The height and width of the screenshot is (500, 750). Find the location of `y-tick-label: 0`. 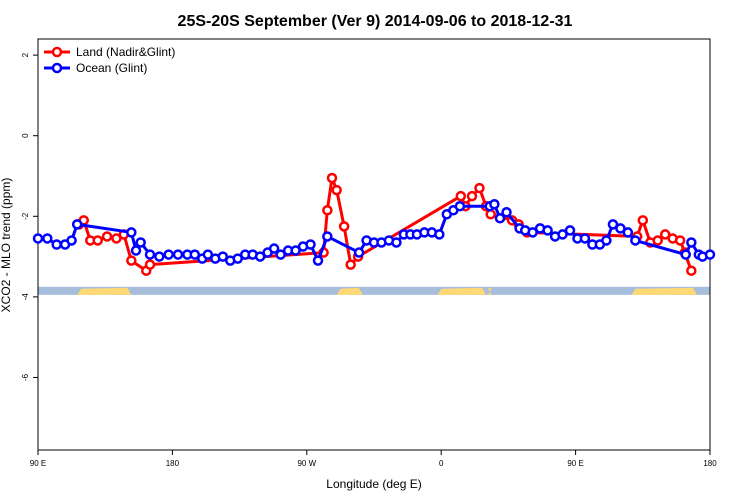

y-tick-label: 0 is located at coordinates (25, 135).